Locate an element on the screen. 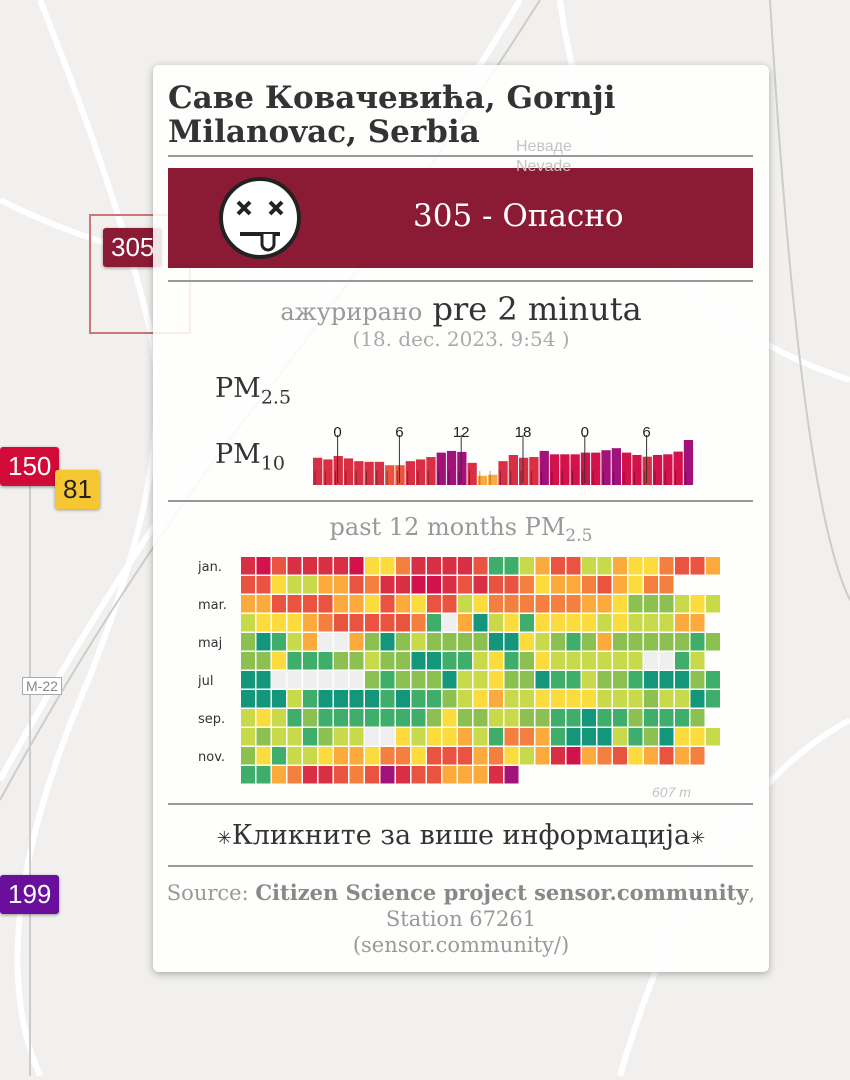 This screenshot has width=850, height=1080. map-marker: 199 is located at coordinates (30, 894).